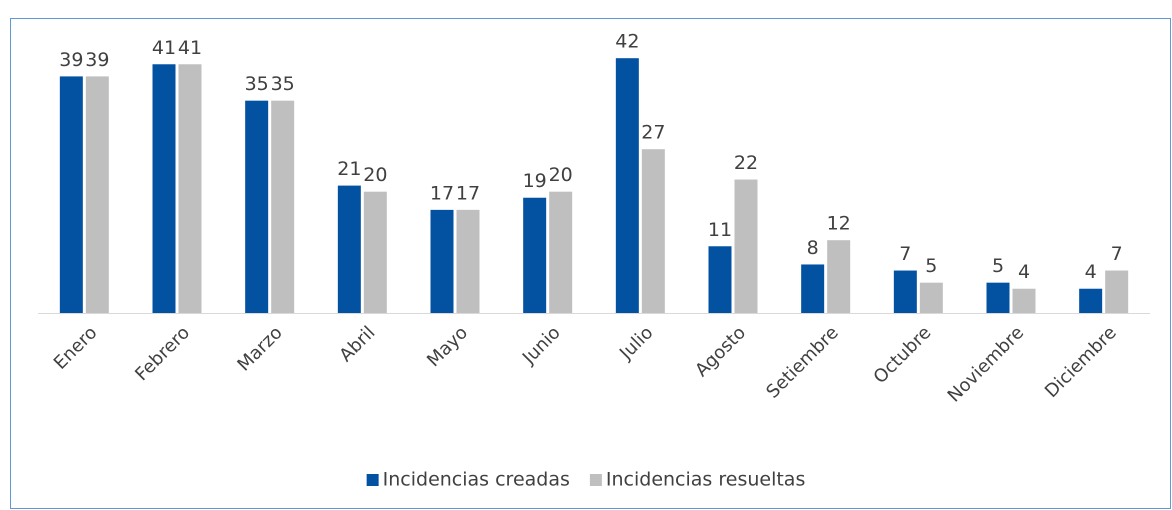 This screenshot has height=510, width=1172. I want to click on data-label: 21, so click(349, 169).